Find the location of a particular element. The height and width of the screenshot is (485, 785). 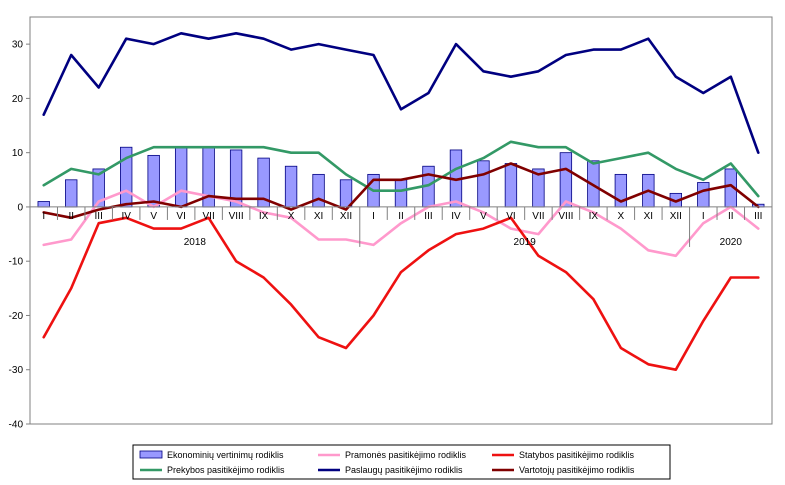

y-tick-label: 10 is located at coordinates (18, 153).